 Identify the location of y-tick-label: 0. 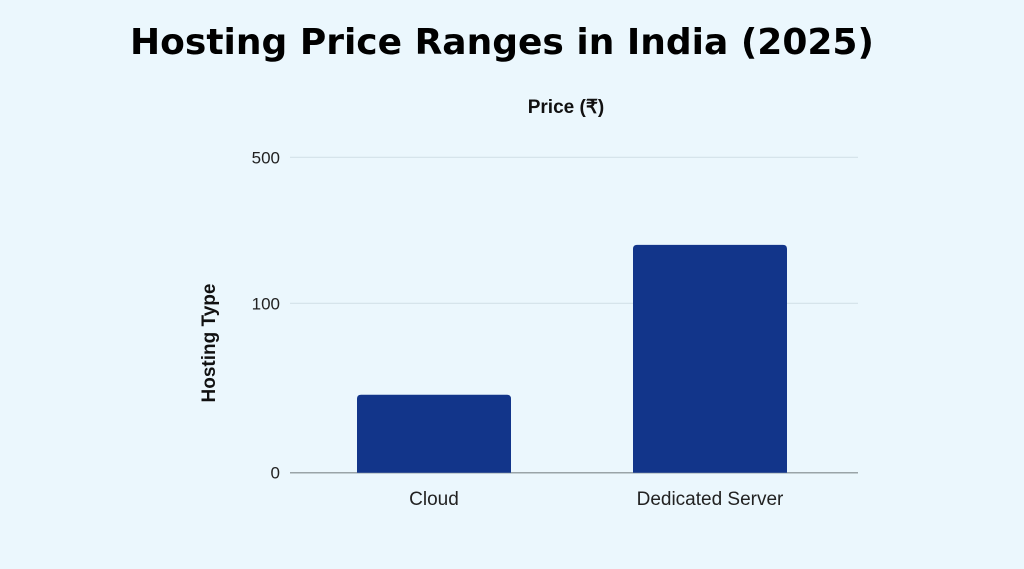
(275, 473).